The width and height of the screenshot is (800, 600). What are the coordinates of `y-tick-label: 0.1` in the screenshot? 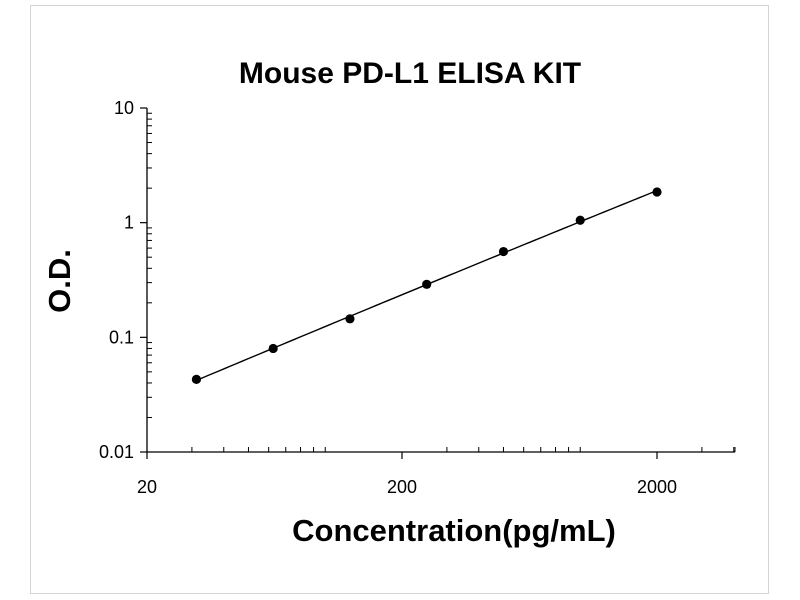 It's located at (121, 337).